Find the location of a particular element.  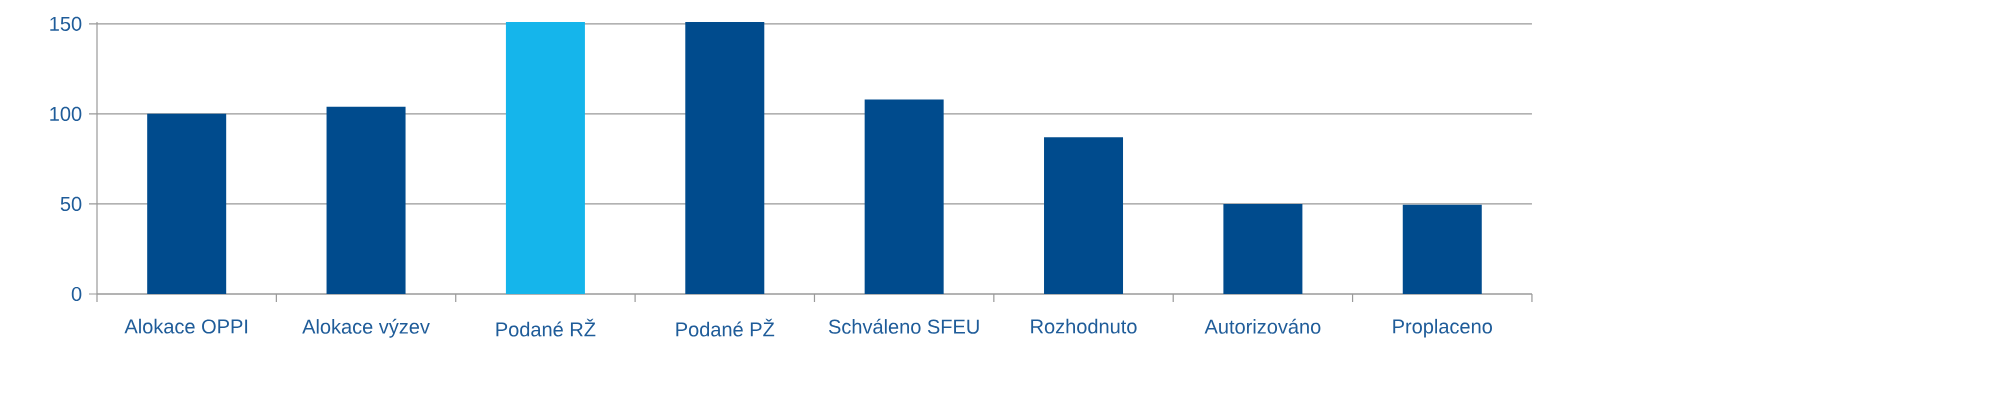

y-tick-label: 0 is located at coordinates (76, 294).